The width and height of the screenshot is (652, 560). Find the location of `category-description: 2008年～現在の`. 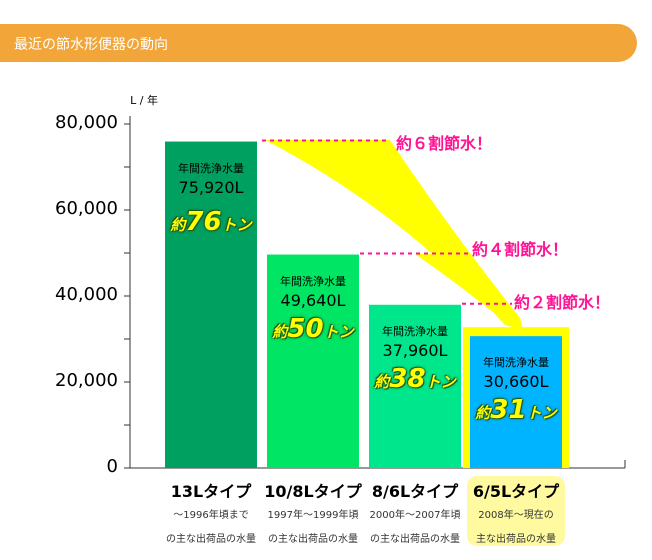

category-description: 2008年～現在の is located at coordinates (516, 515).